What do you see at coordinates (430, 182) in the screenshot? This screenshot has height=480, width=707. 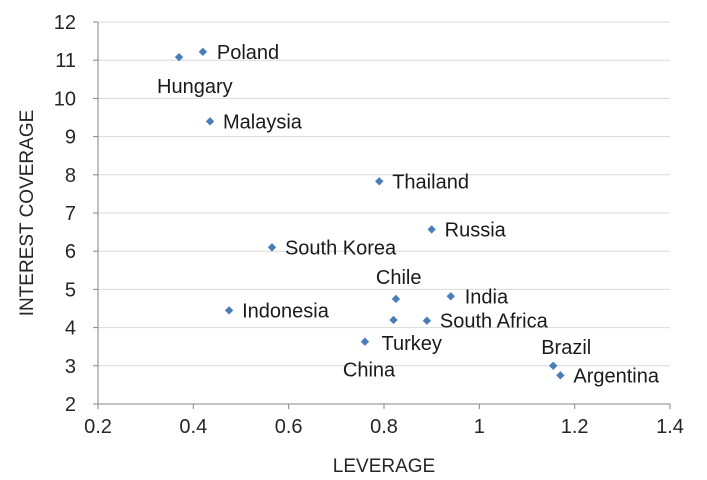 I see `point-label: Thailand` at bounding box center [430, 182].